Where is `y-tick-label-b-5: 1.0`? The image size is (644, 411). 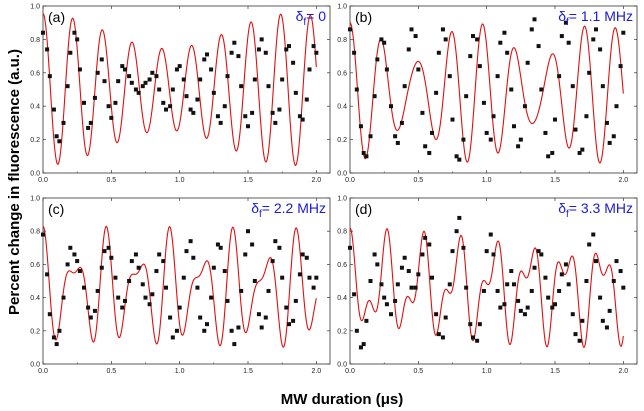 y-tick-label-b-5: 1.0 is located at coordinates (342, 7).